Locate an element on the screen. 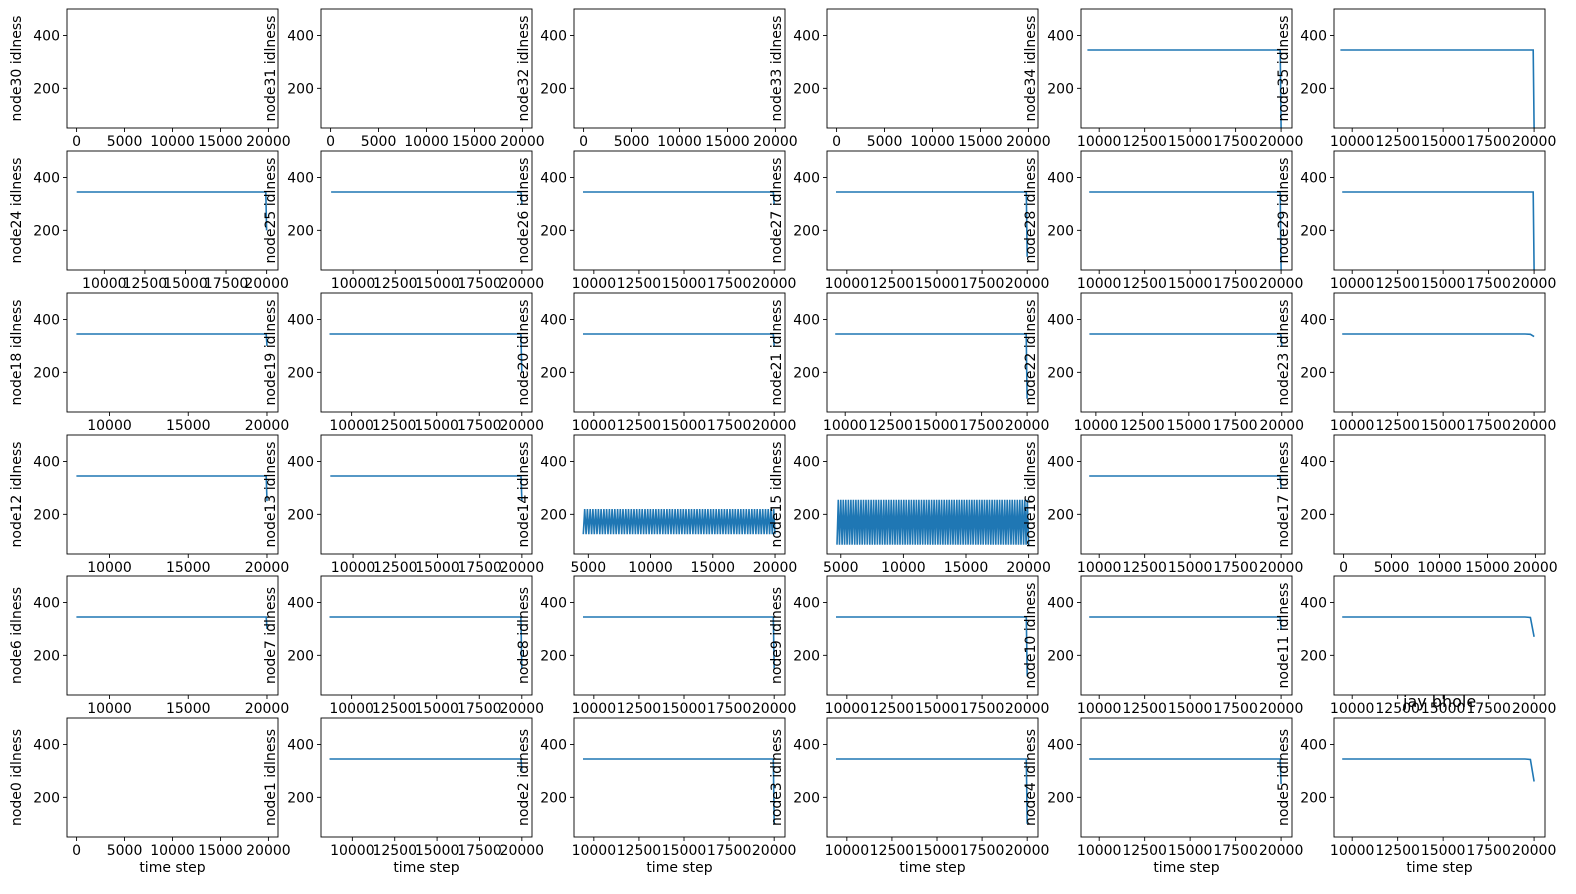 This screenshot has height=894, width=1576. y-axis-label: node19 idlness is located at coordinates (271, 353).